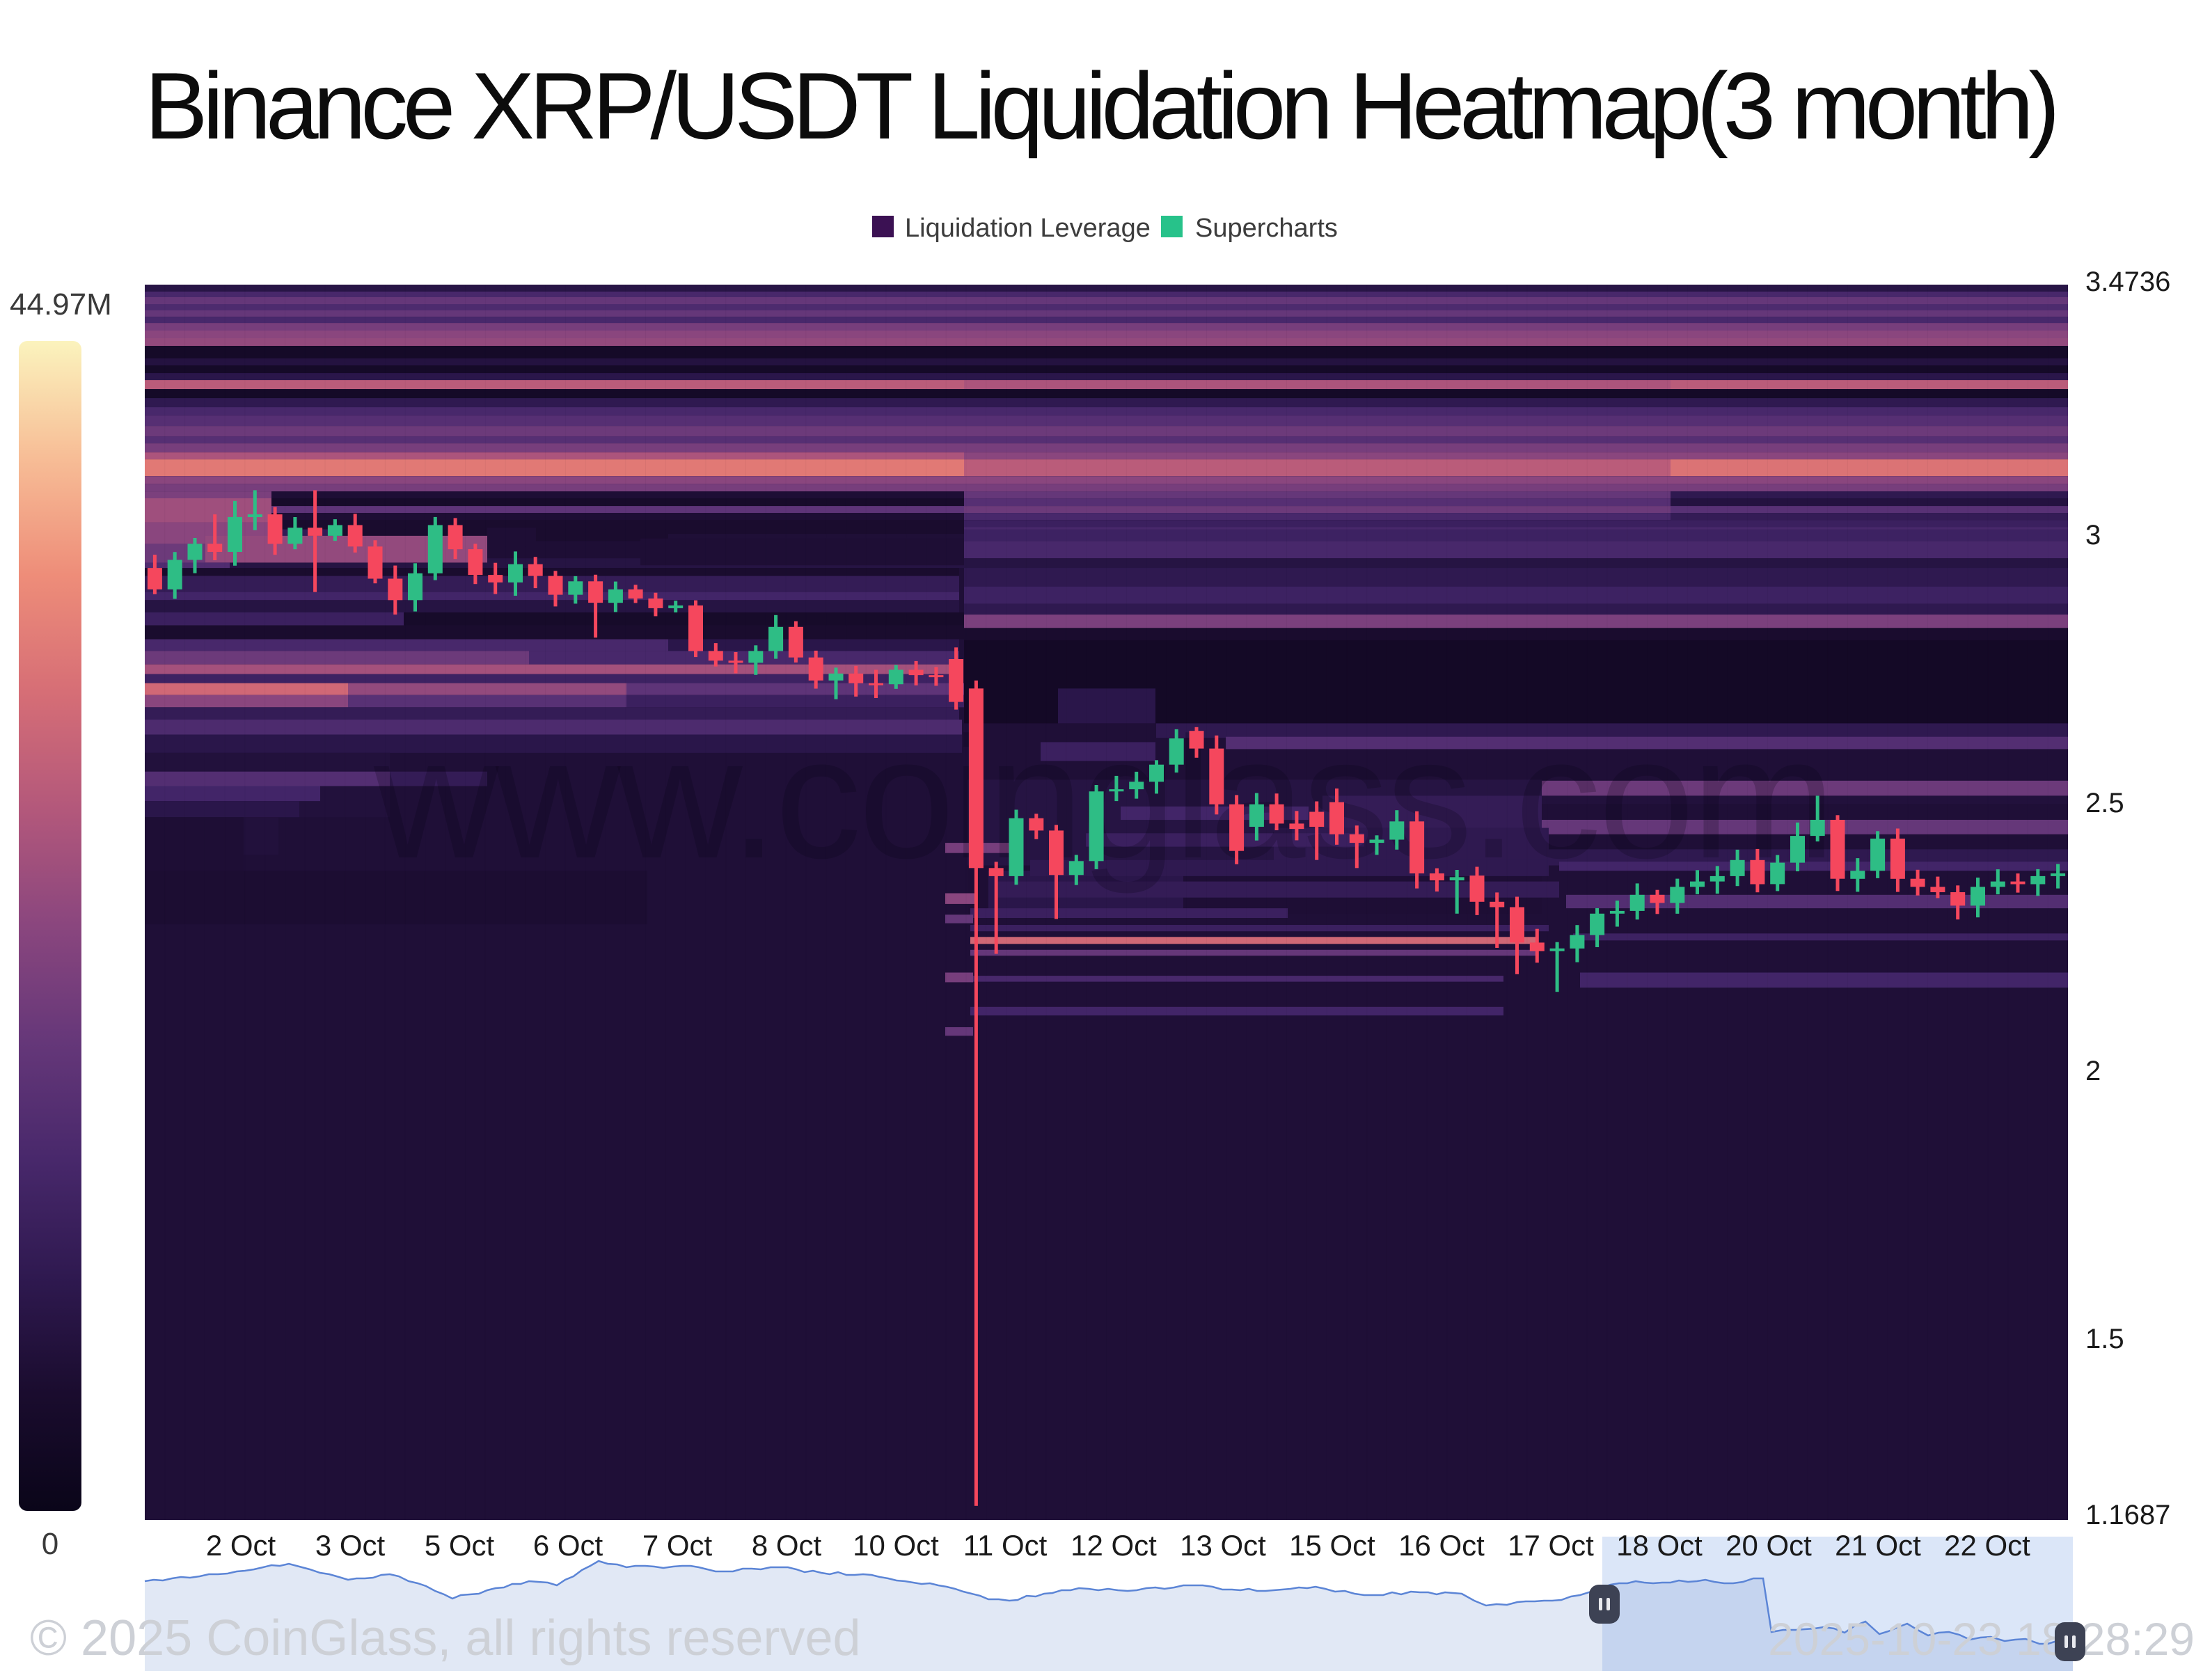  Describe the element at coordinates (1114, 1546) in the screenshot. I see `svg-text: 12 Oct` at that location.